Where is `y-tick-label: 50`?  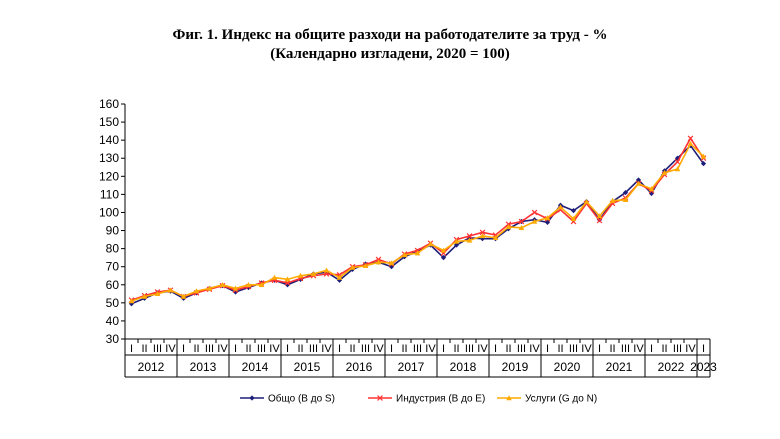
y-tick-label: 50 is located at coordinates (113, 303).